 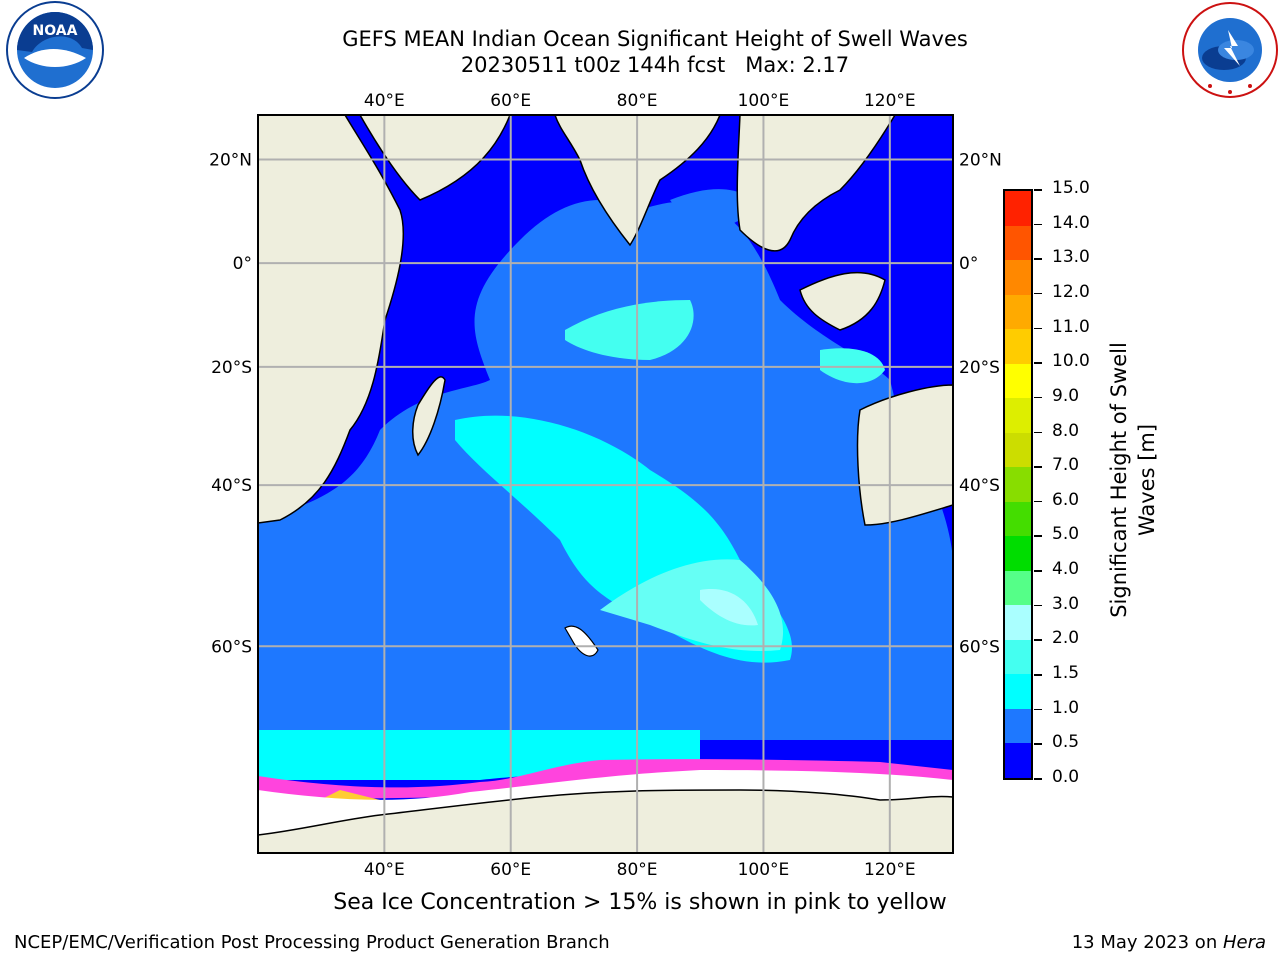 I want to click on lat-label-left: 60°S, so click(x=231, y=647).